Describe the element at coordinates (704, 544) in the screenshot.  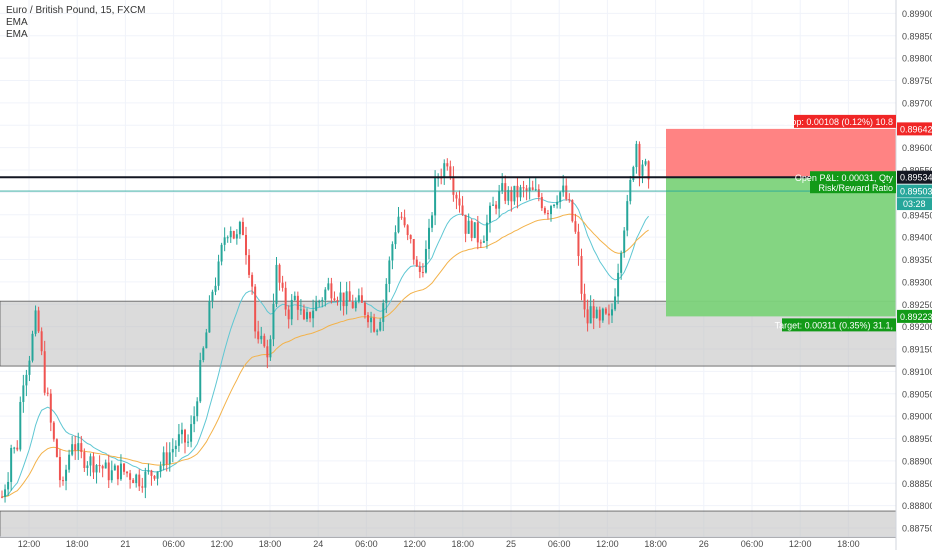
I see `time-tick-label: 26` at that location.